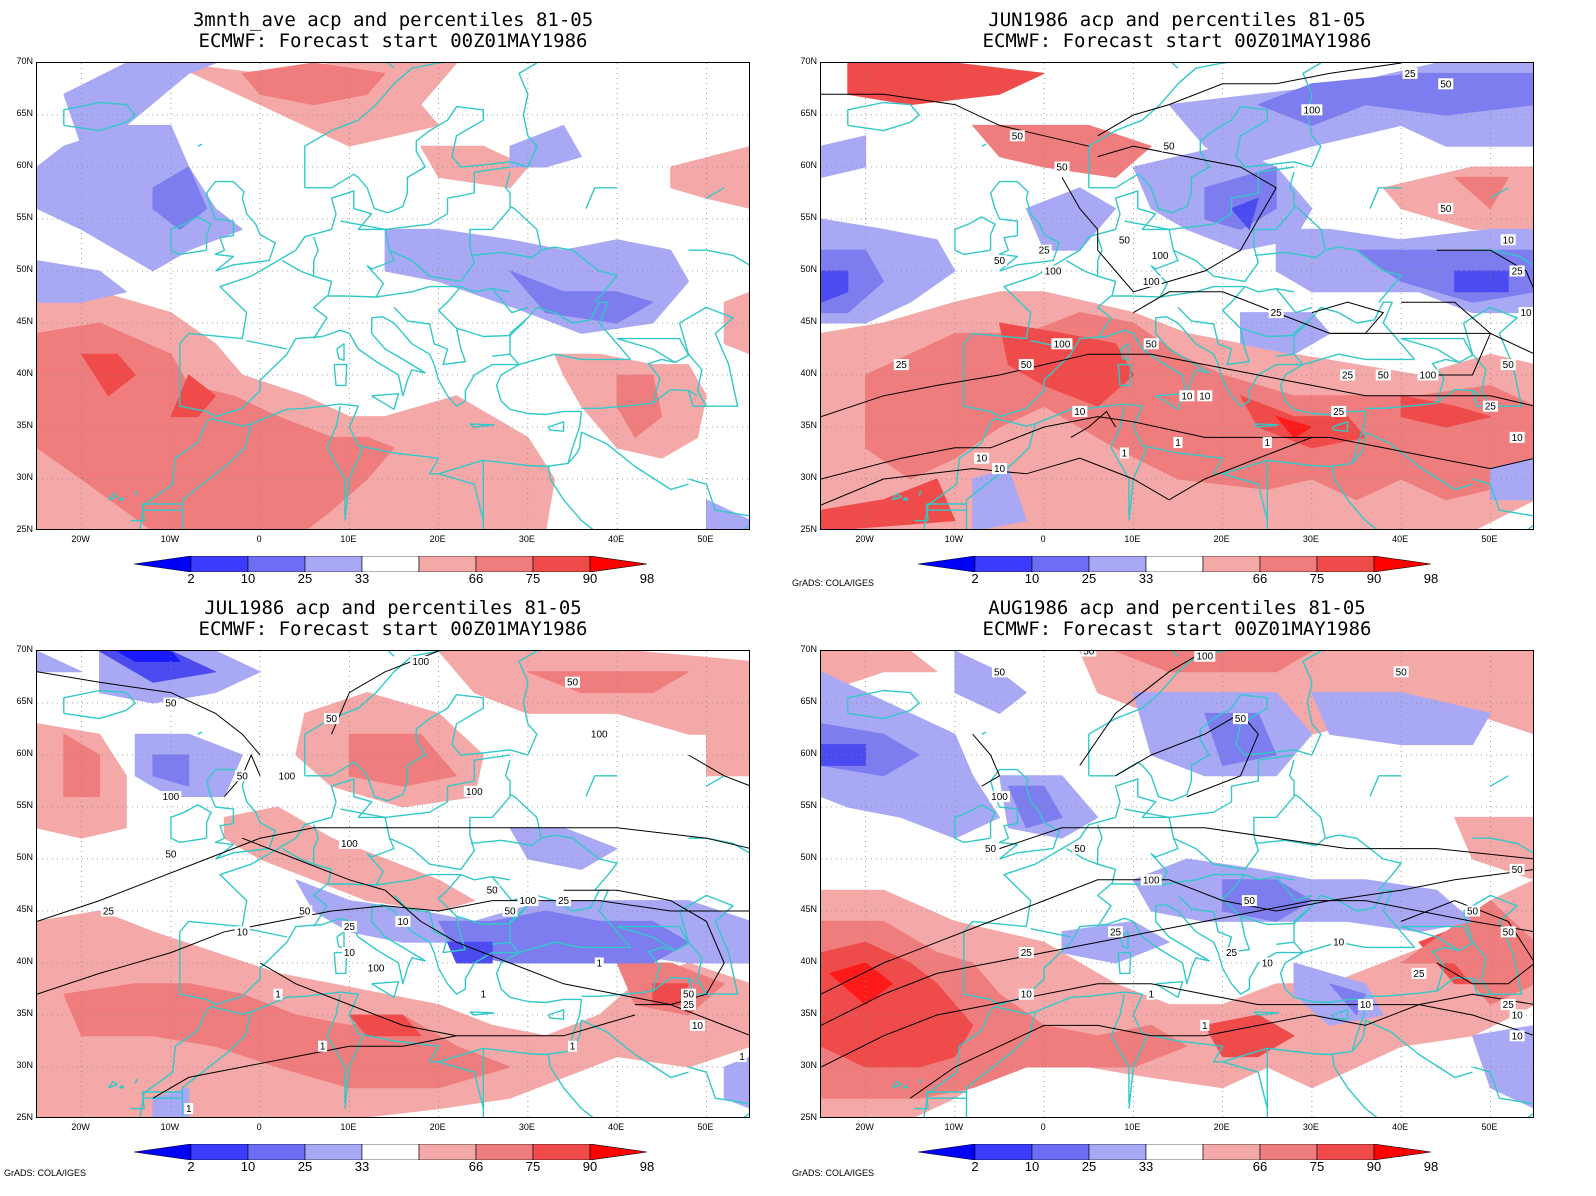 The height and width of the screenshot is (1196, 1596). What do you see at coordinates (305, 578) in the screenshot?
I see `colorbar-label: 25` at bounding box center [305, 578].